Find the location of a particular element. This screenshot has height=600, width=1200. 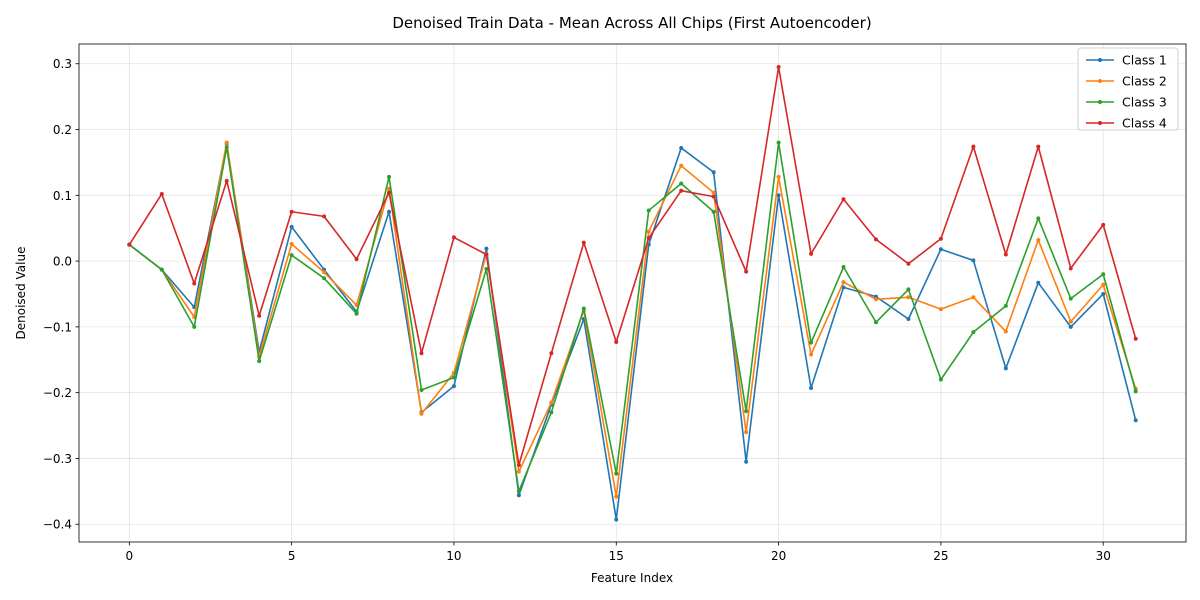

x-tick-label: 15 is located at coordinates (616, 556).